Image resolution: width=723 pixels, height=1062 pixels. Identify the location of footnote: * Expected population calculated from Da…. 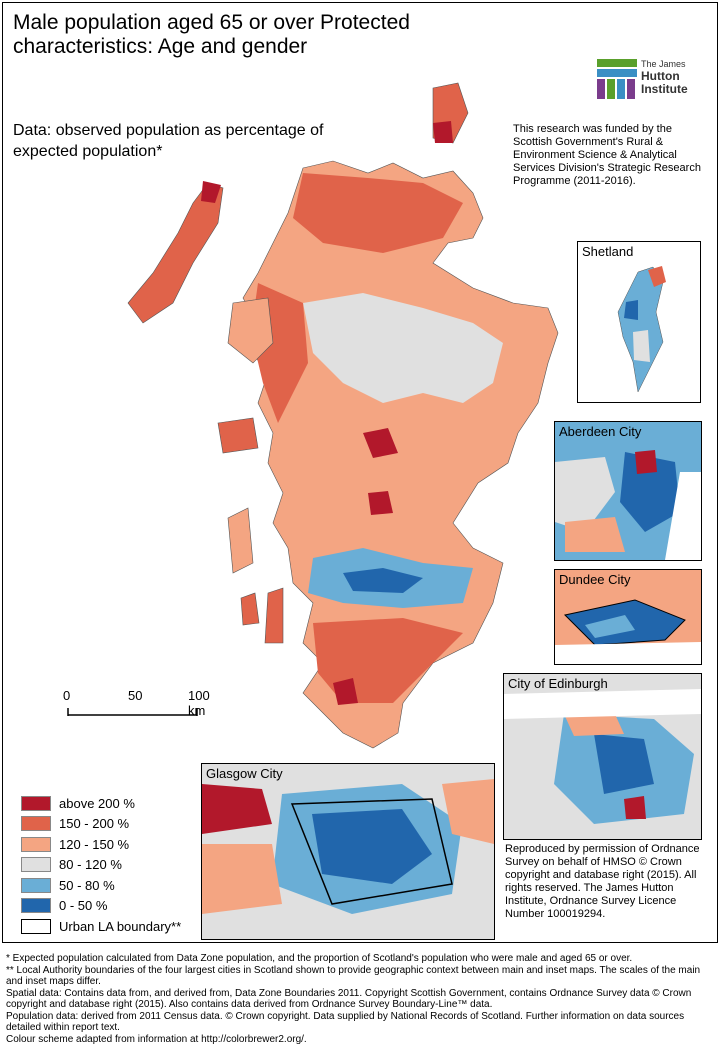
(319, 958).